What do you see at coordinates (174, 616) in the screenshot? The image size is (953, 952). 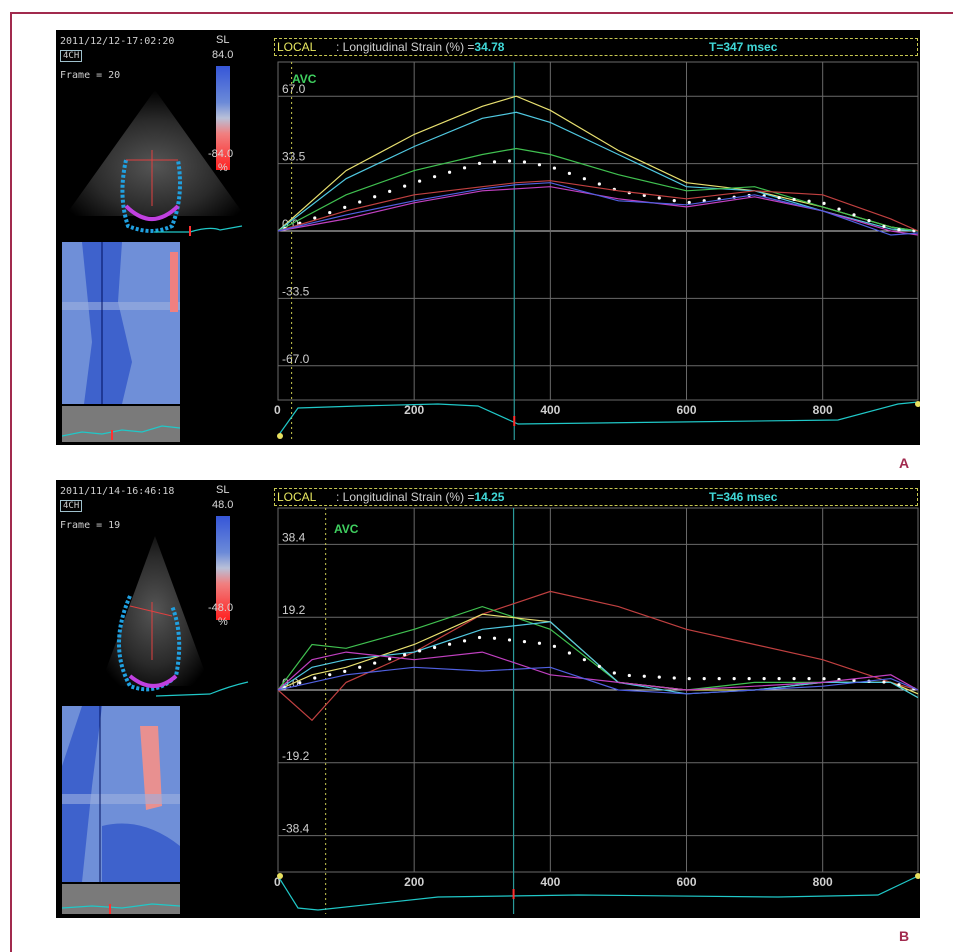 I see `echo-image` at bounding box center [174, 616].